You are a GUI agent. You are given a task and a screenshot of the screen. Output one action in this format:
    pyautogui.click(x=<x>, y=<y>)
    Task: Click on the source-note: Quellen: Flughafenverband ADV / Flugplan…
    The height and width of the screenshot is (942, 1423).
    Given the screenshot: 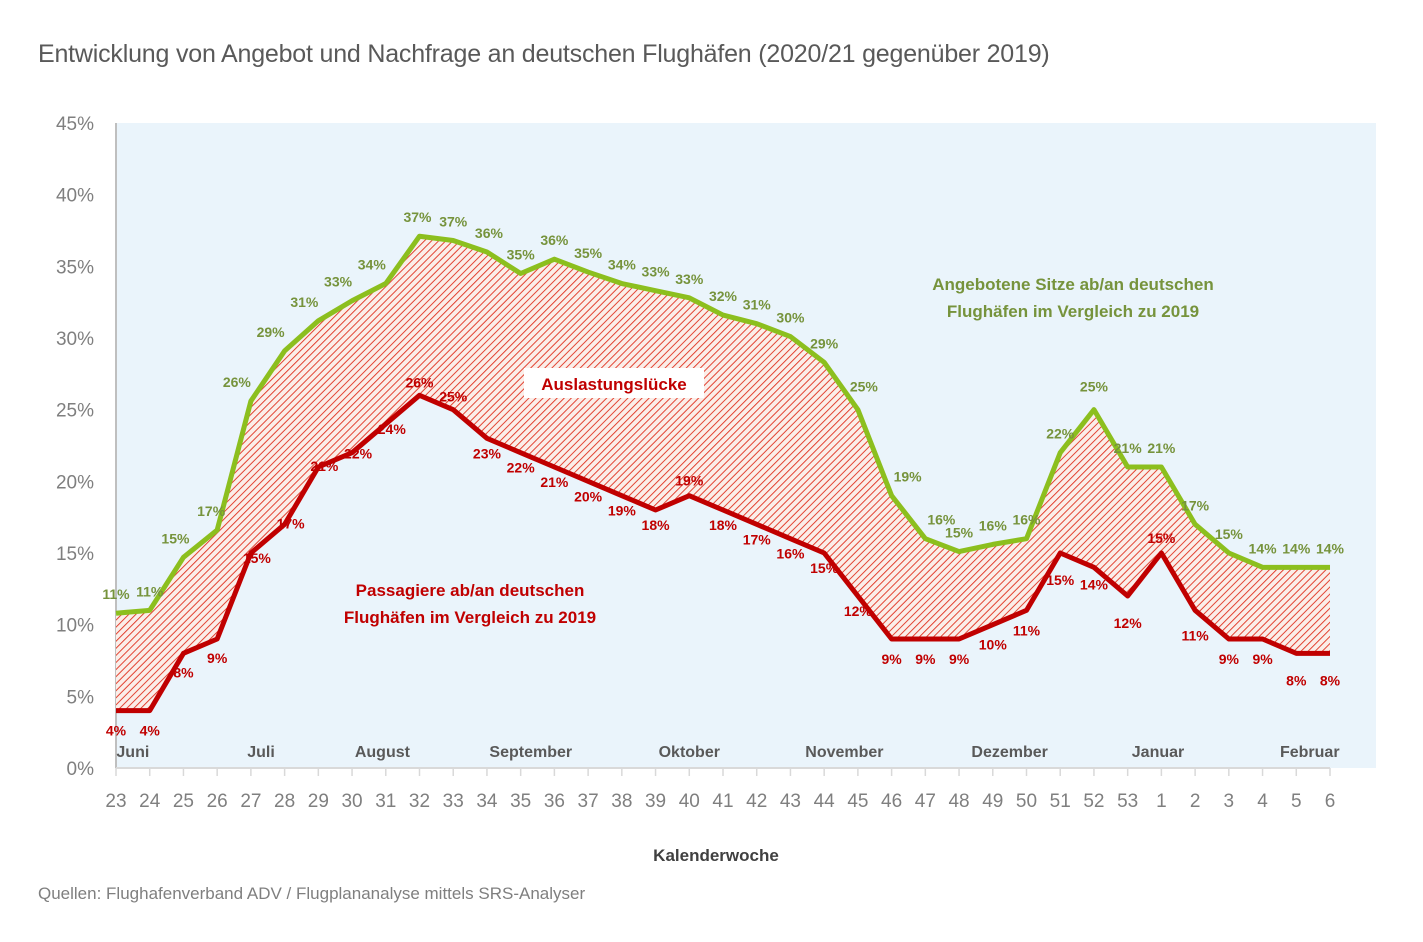 What is the action you would take?
    pyautogui.click(x=312, y=893)
    